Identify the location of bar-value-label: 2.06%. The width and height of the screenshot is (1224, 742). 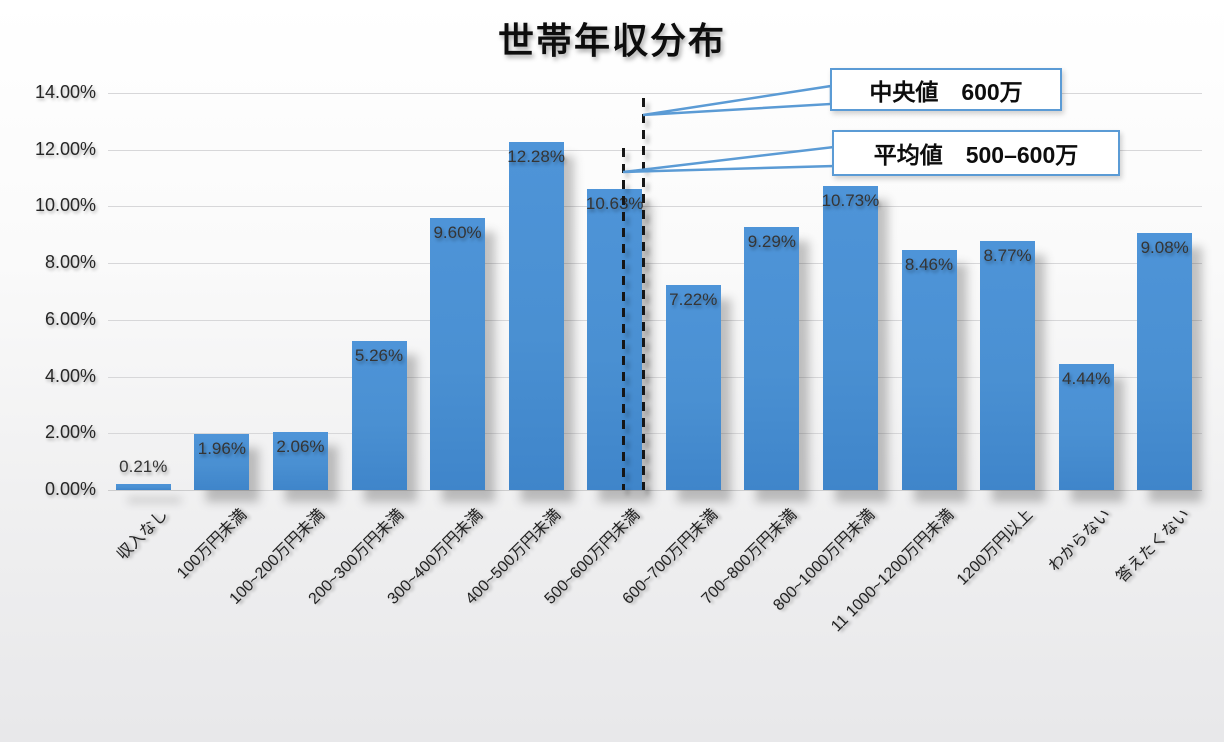
(300, 446).